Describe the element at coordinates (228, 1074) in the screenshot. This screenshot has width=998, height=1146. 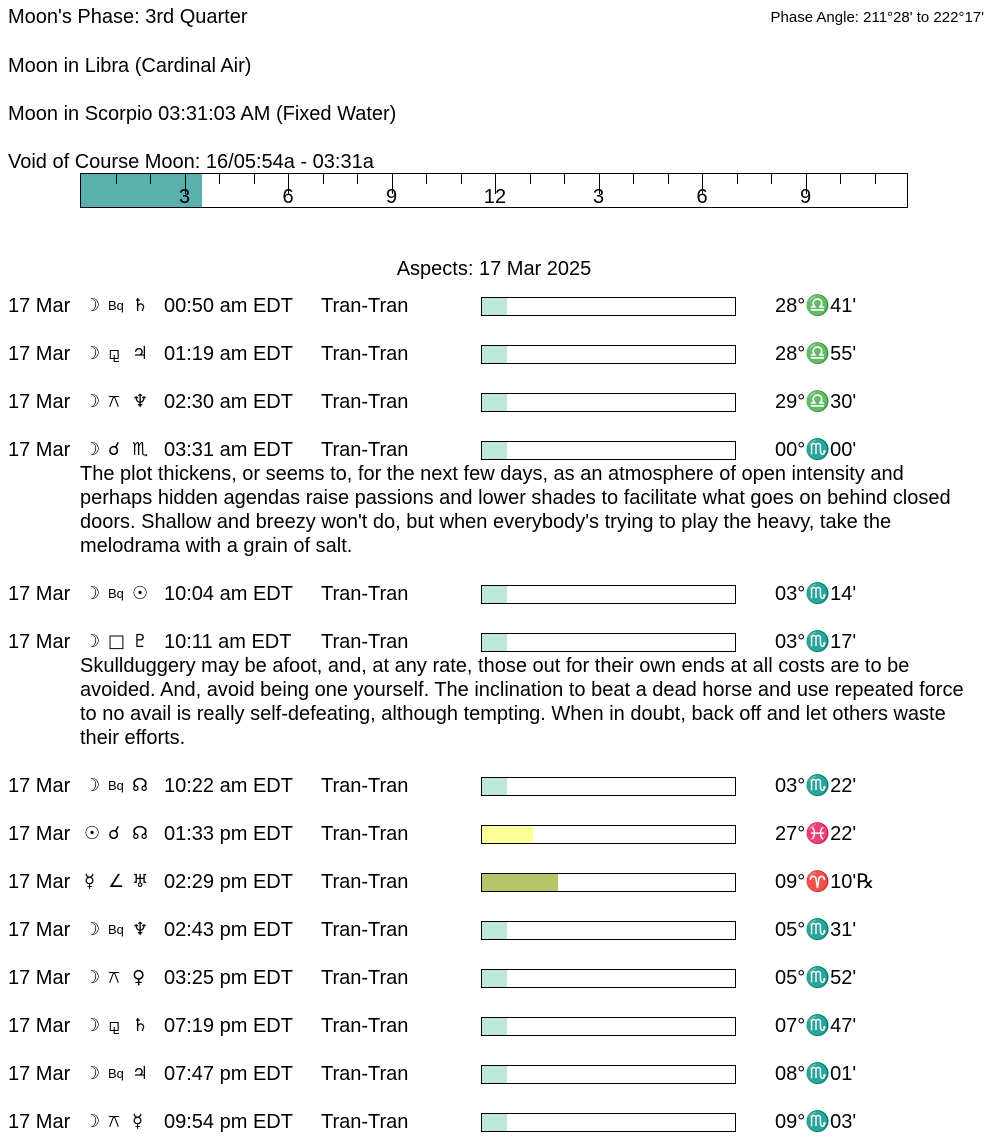
I see `aspect-time: 07:47 pm EDT` at that location.